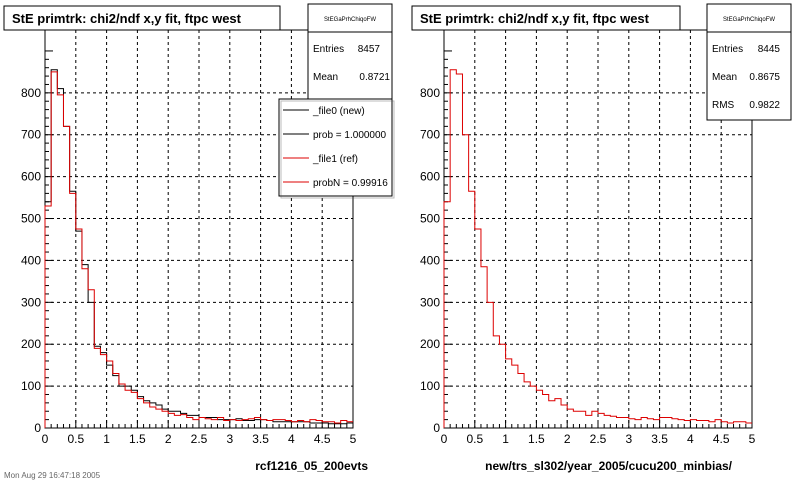 Image resolution: width=800 pixels, height=480 pixels. I want to click on left-chart-title: StE primtrk: chi2/ndf x,y fit, ftpc west, so click(127, 18).